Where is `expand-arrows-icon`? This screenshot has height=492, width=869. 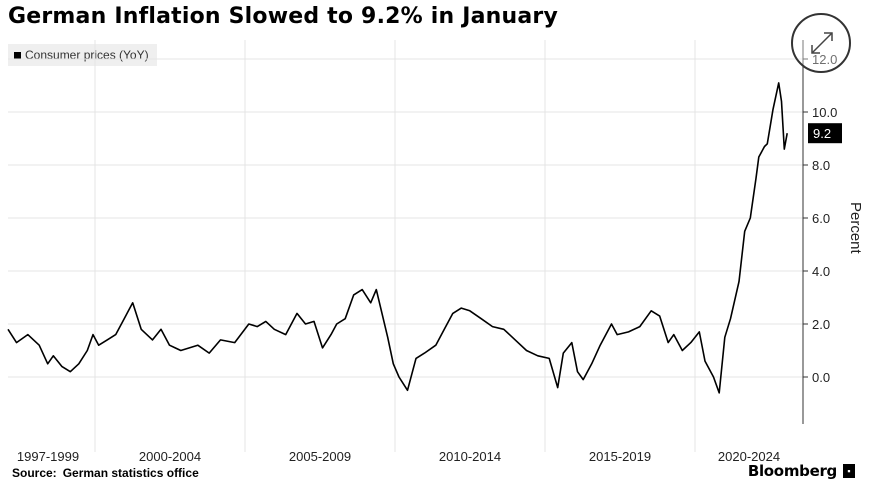 expand-arrows-icon is located at coordinates (822, 43).